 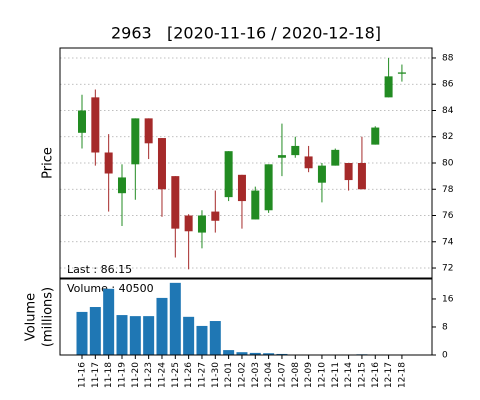 What do you see at coordinates (189, 375) in the screenshot?
I see `x-tick-label: 11-26` at bounding box center [189, 375].